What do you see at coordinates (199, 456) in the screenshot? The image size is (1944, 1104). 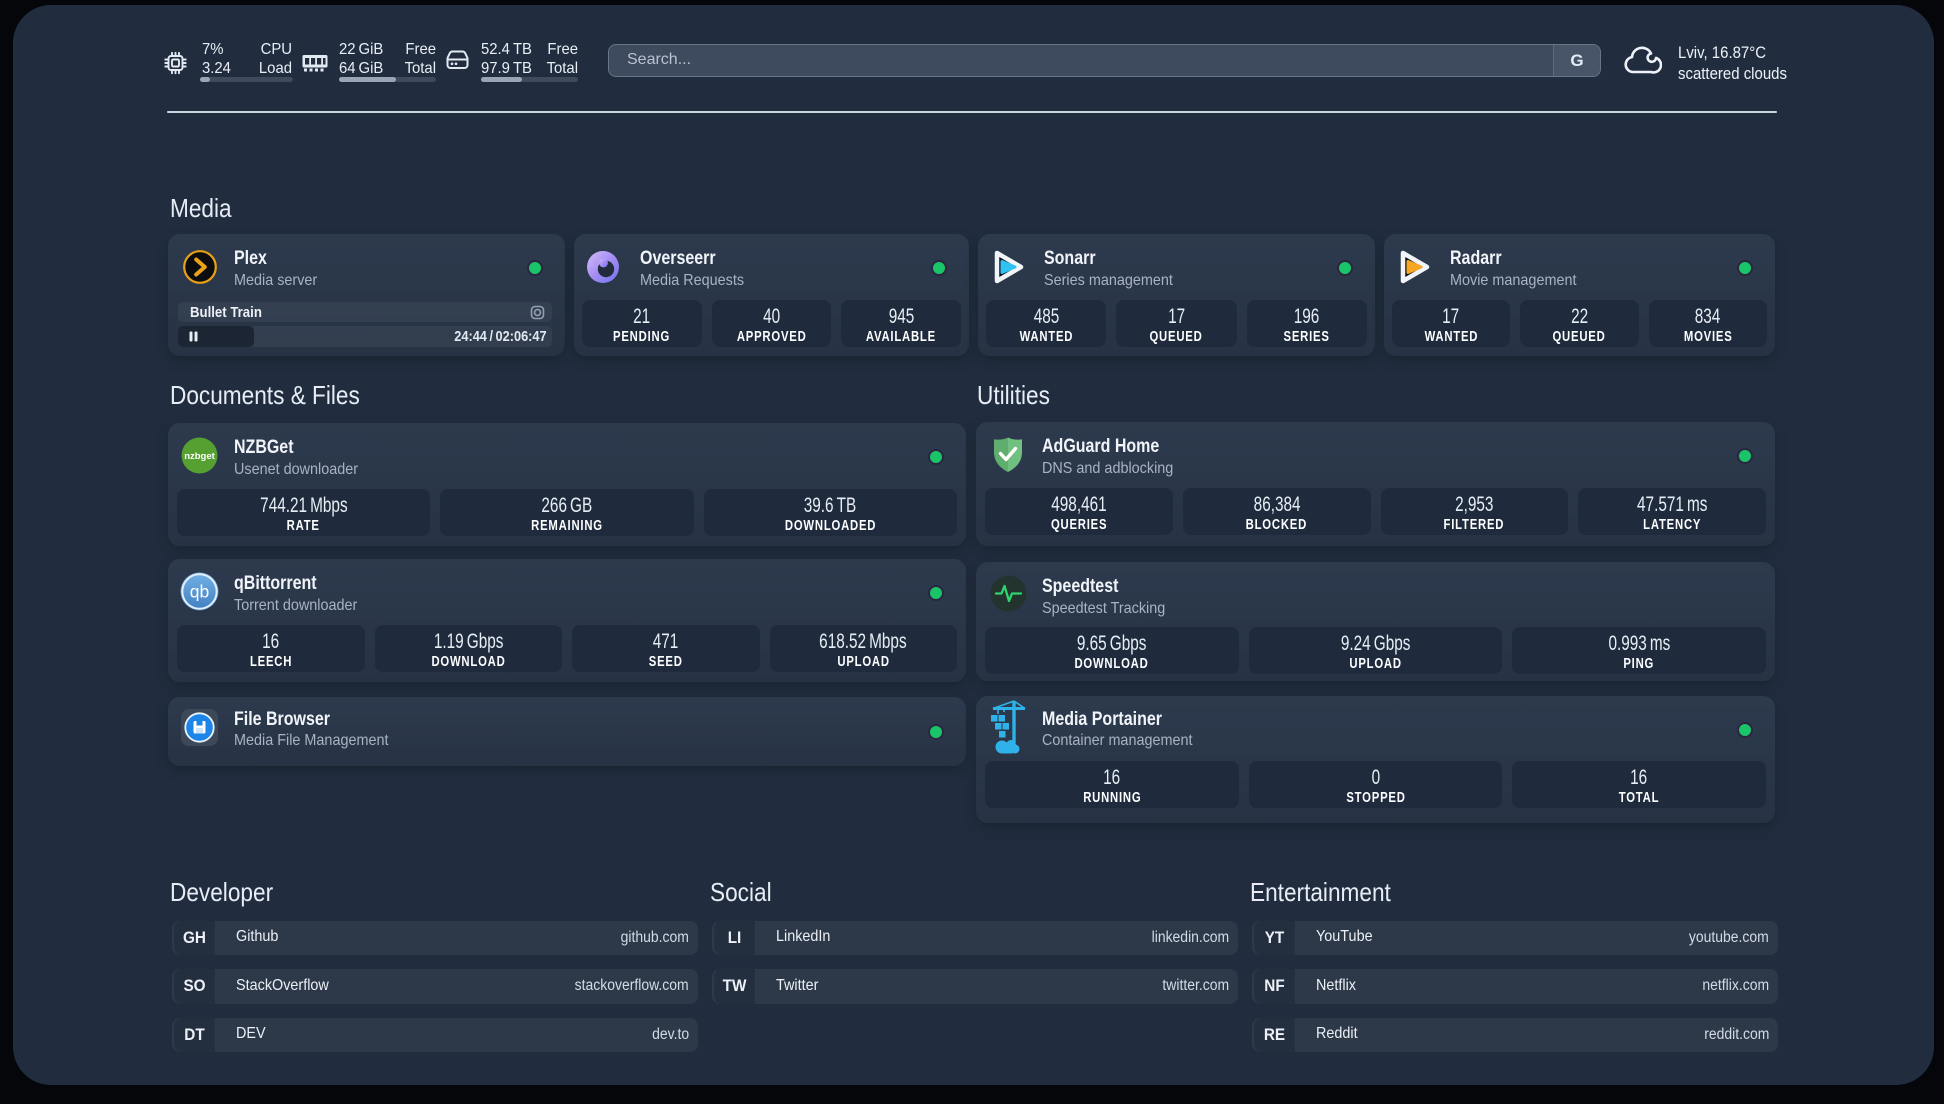 I see `svg-text: nzbget` at bounding box center [199, 456].